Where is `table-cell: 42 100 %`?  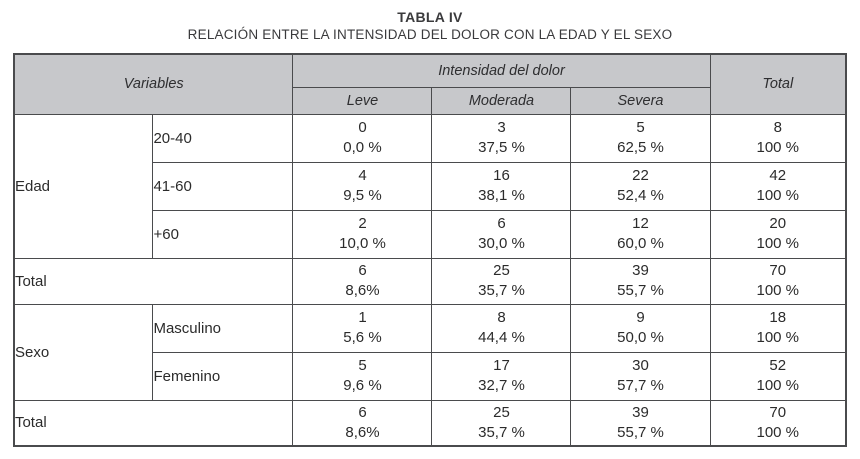
table-cell: 42 100 % is located at coordinates (778, 186).